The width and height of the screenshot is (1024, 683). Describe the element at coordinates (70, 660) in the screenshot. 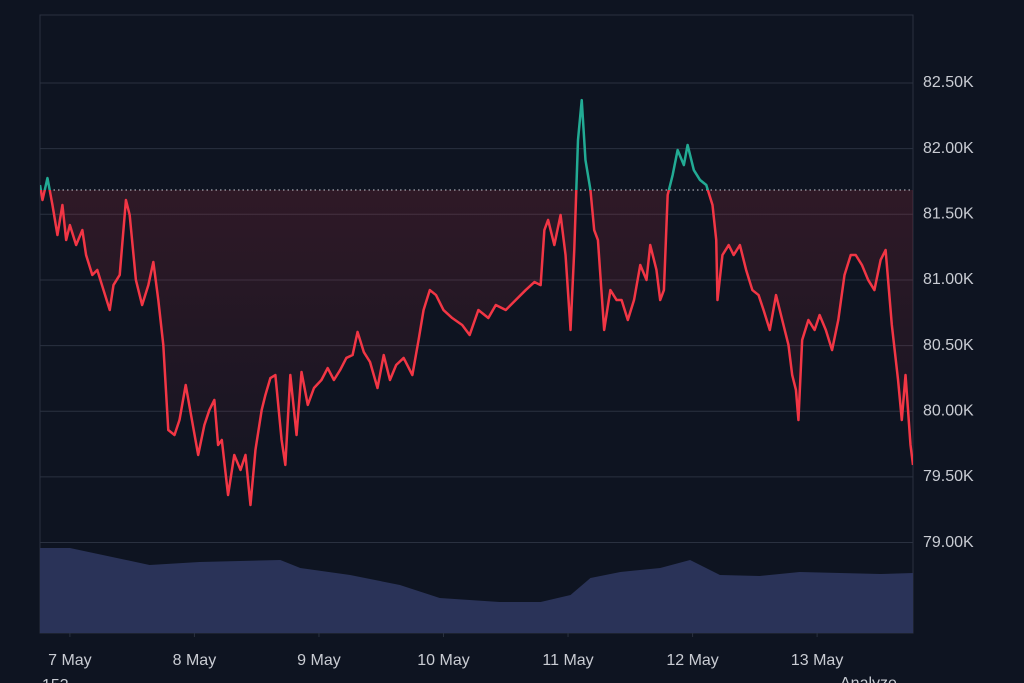

I see `x-tick-label: 7 May` at that location.